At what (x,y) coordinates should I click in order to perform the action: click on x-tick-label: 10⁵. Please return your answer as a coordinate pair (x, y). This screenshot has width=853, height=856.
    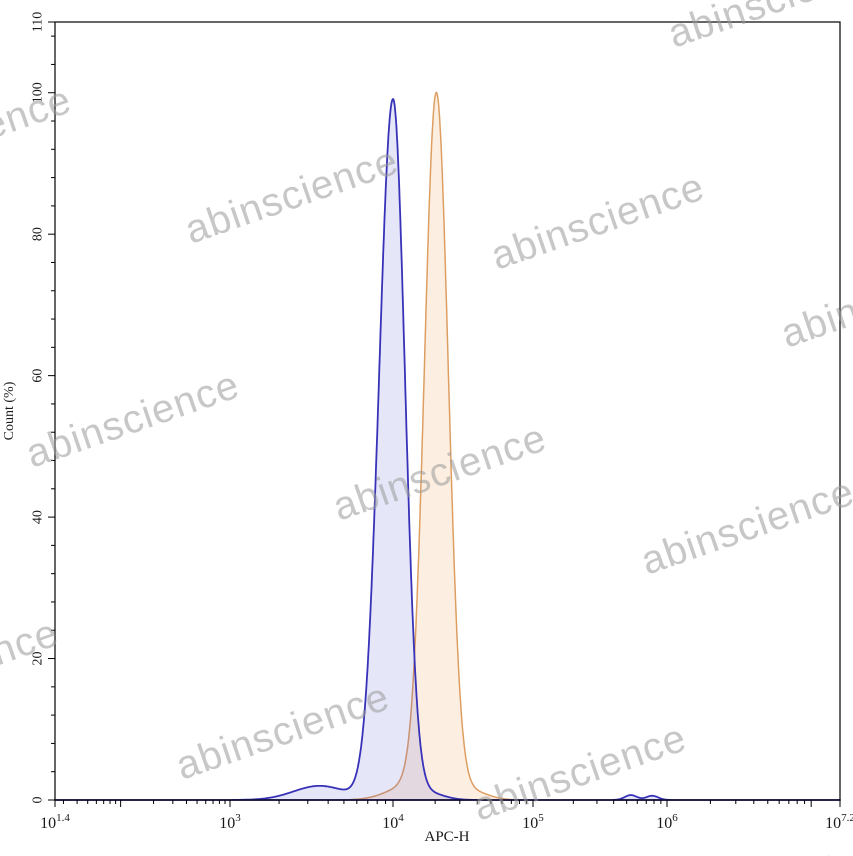
    Looking at the image, I should click on (533, 822).